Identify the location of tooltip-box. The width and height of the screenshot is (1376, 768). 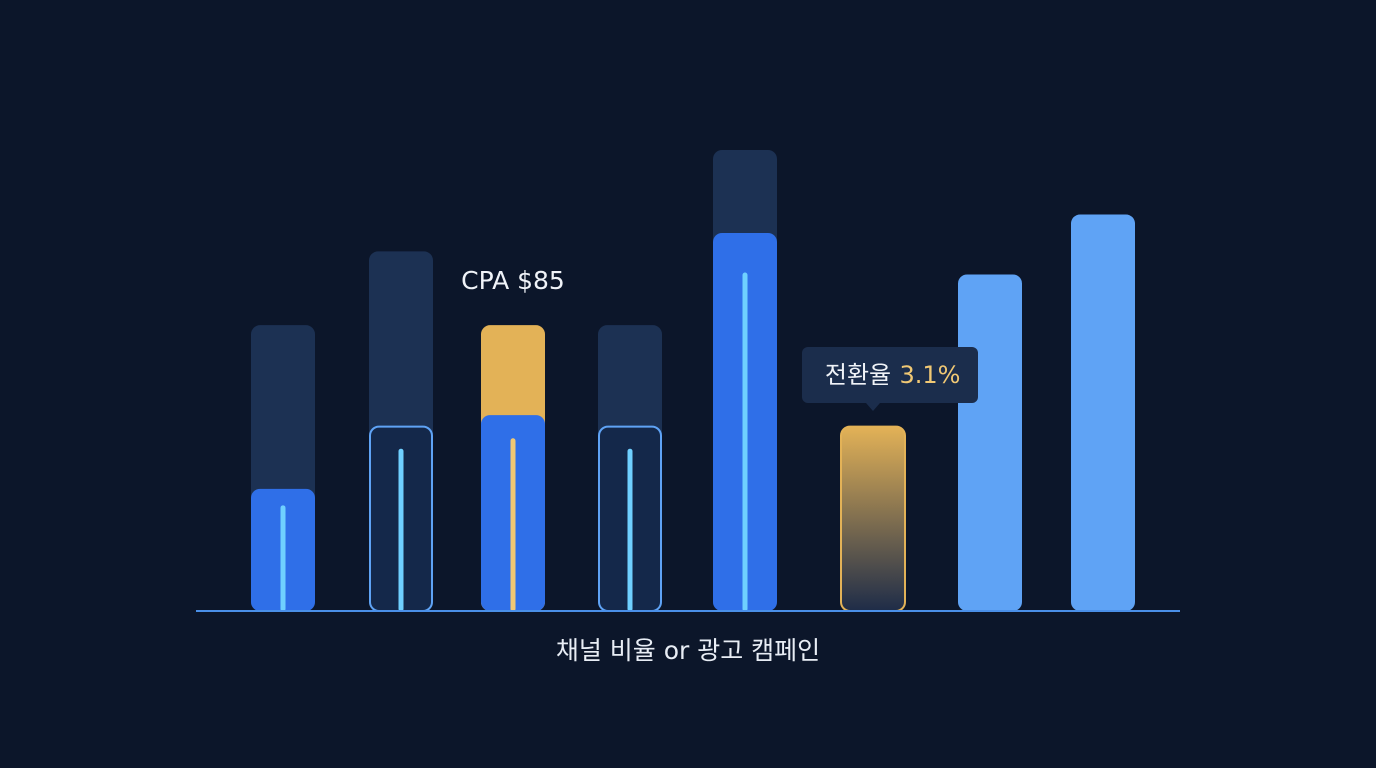
(890, 375).